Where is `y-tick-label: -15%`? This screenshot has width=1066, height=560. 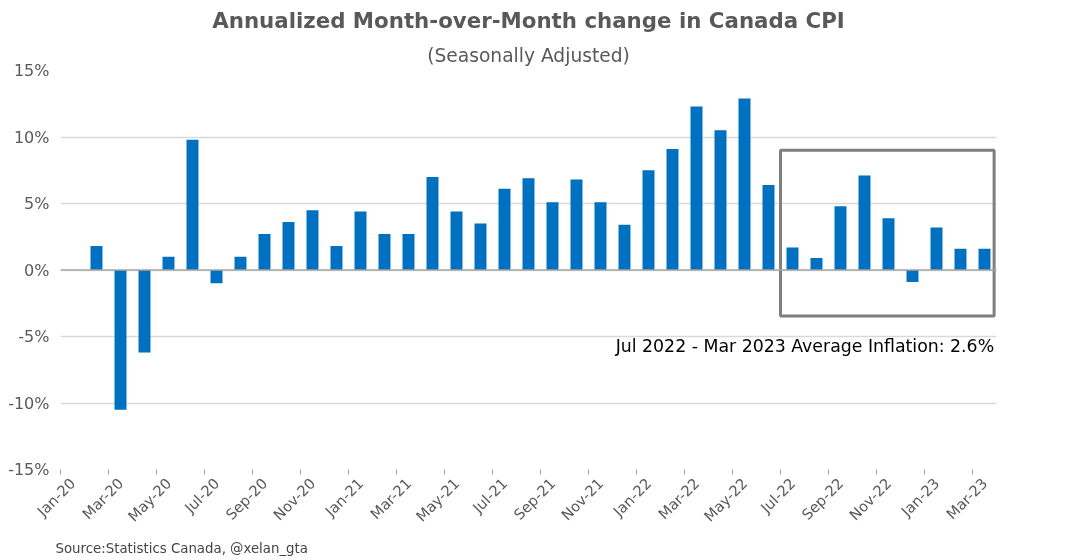
y-tick-label: -15% is located at coordinates (29, 469).